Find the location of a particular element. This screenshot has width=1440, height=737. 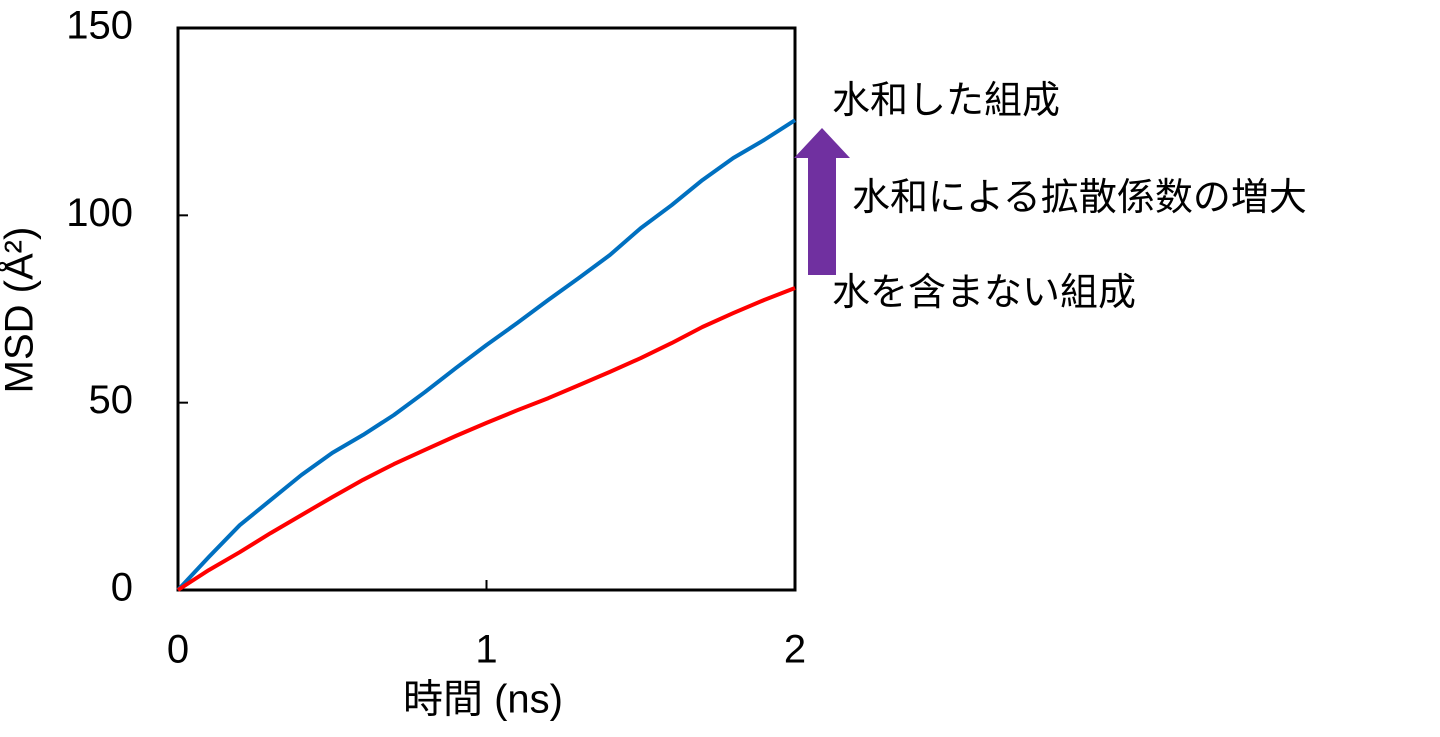

annotation: 水和による拡散係数の増大 is located at coordinates (1079, 198).